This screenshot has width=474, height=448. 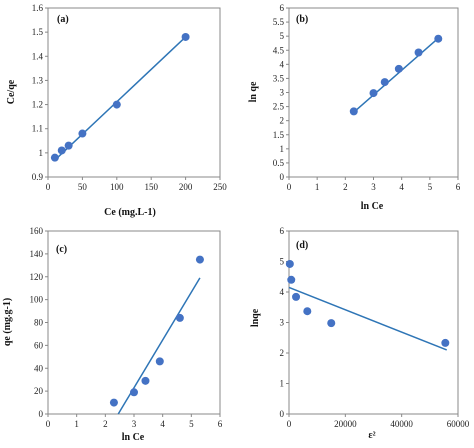 What do you see at coordinates (117, 187) in the screenshot?
I see `x-tick-label: 100` at bounding box center [117, 187].